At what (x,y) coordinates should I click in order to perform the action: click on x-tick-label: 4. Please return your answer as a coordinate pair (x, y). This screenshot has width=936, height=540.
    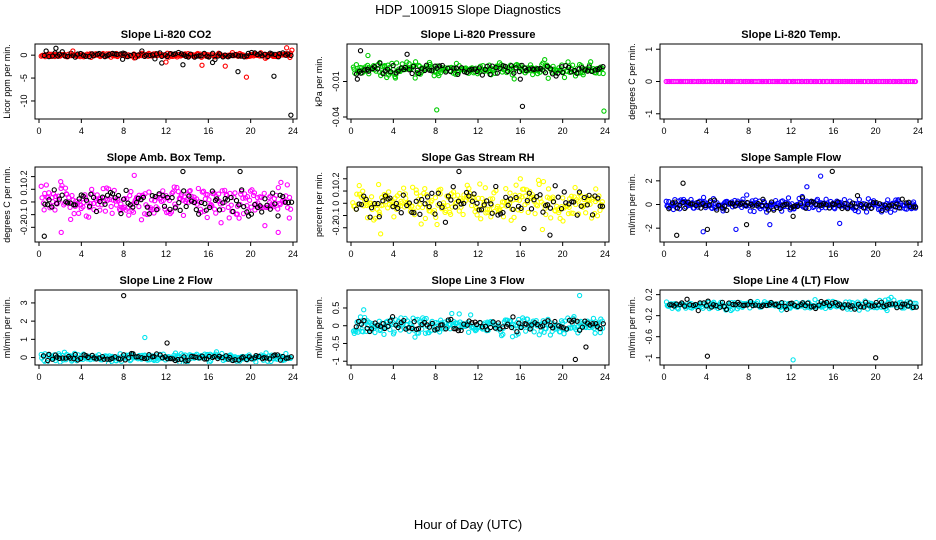
    Looking at the image, I should click on (393, 377).